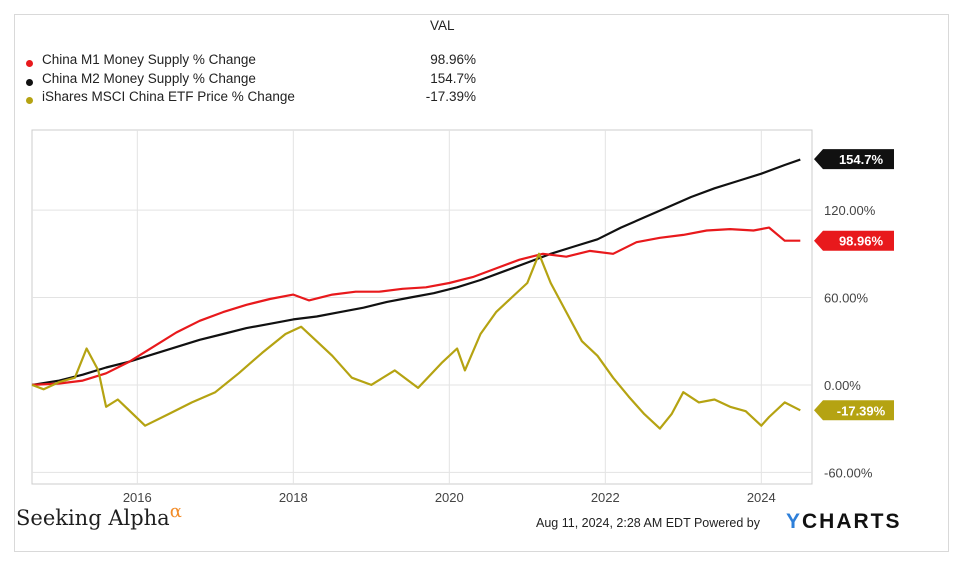 The image size is (963, 562). I want to click on ycharts-wordmark: CHARTS, so click(852, 521).